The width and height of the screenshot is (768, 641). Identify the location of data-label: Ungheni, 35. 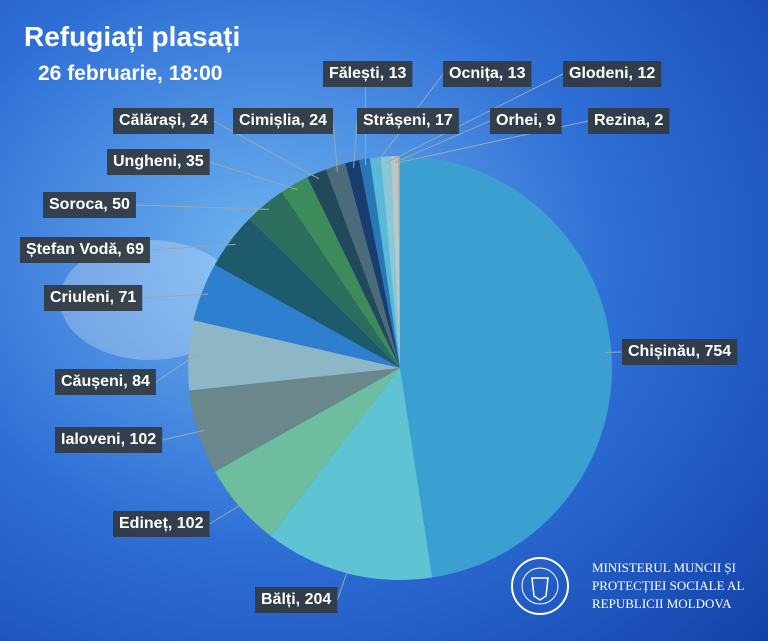
(158, 161).